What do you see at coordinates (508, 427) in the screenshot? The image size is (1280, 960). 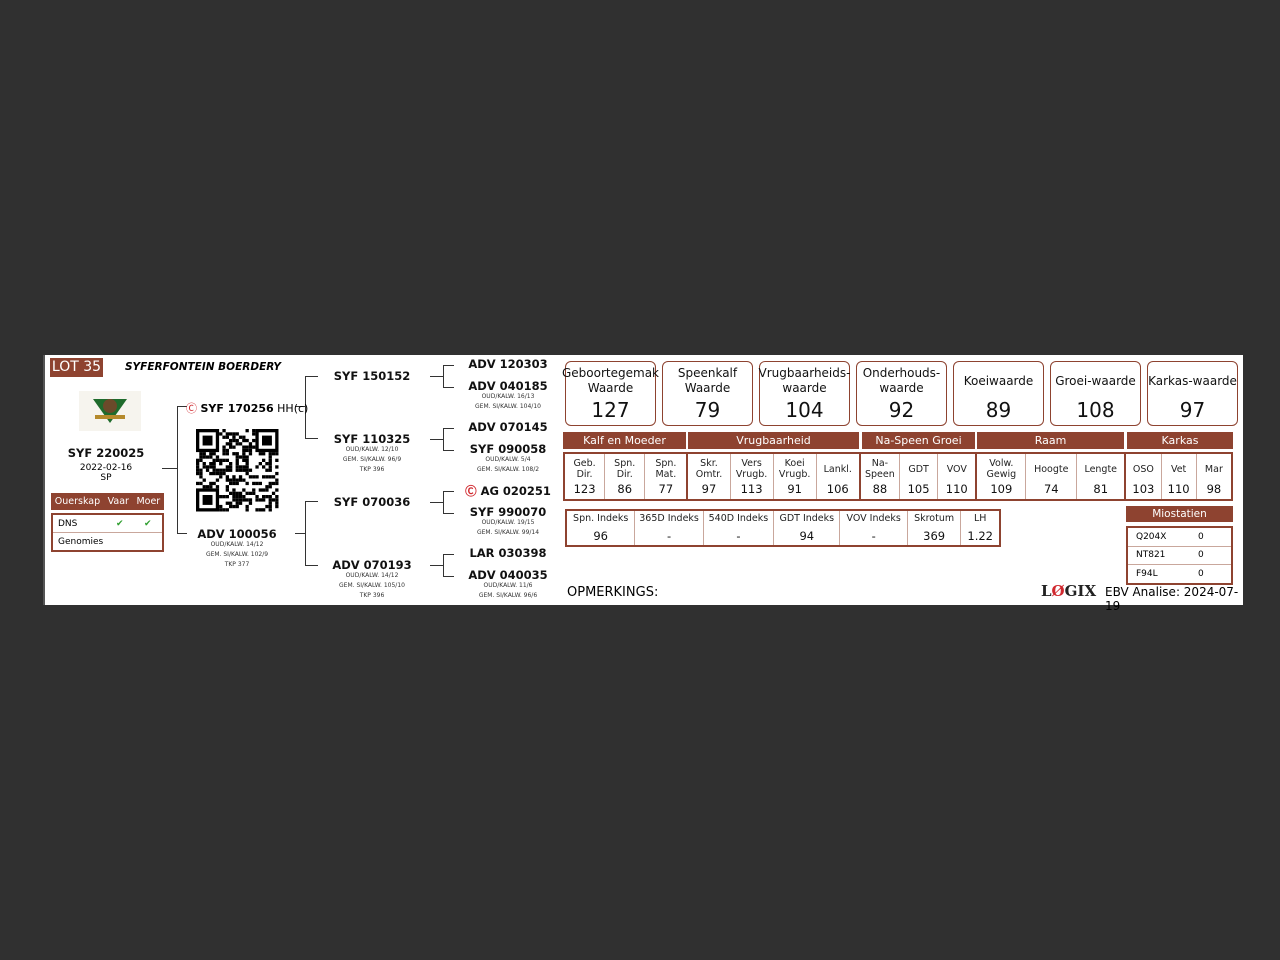 I see `great-grandparent-label: ADV 070145` at bounding box center [508, 427].